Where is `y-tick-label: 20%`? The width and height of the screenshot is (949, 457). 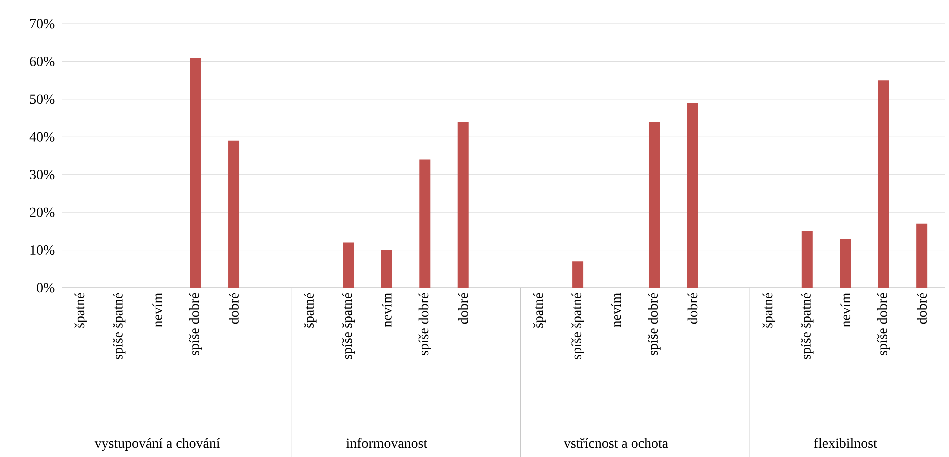 y-tick-label: 20% is located at coordinates (42, 213).